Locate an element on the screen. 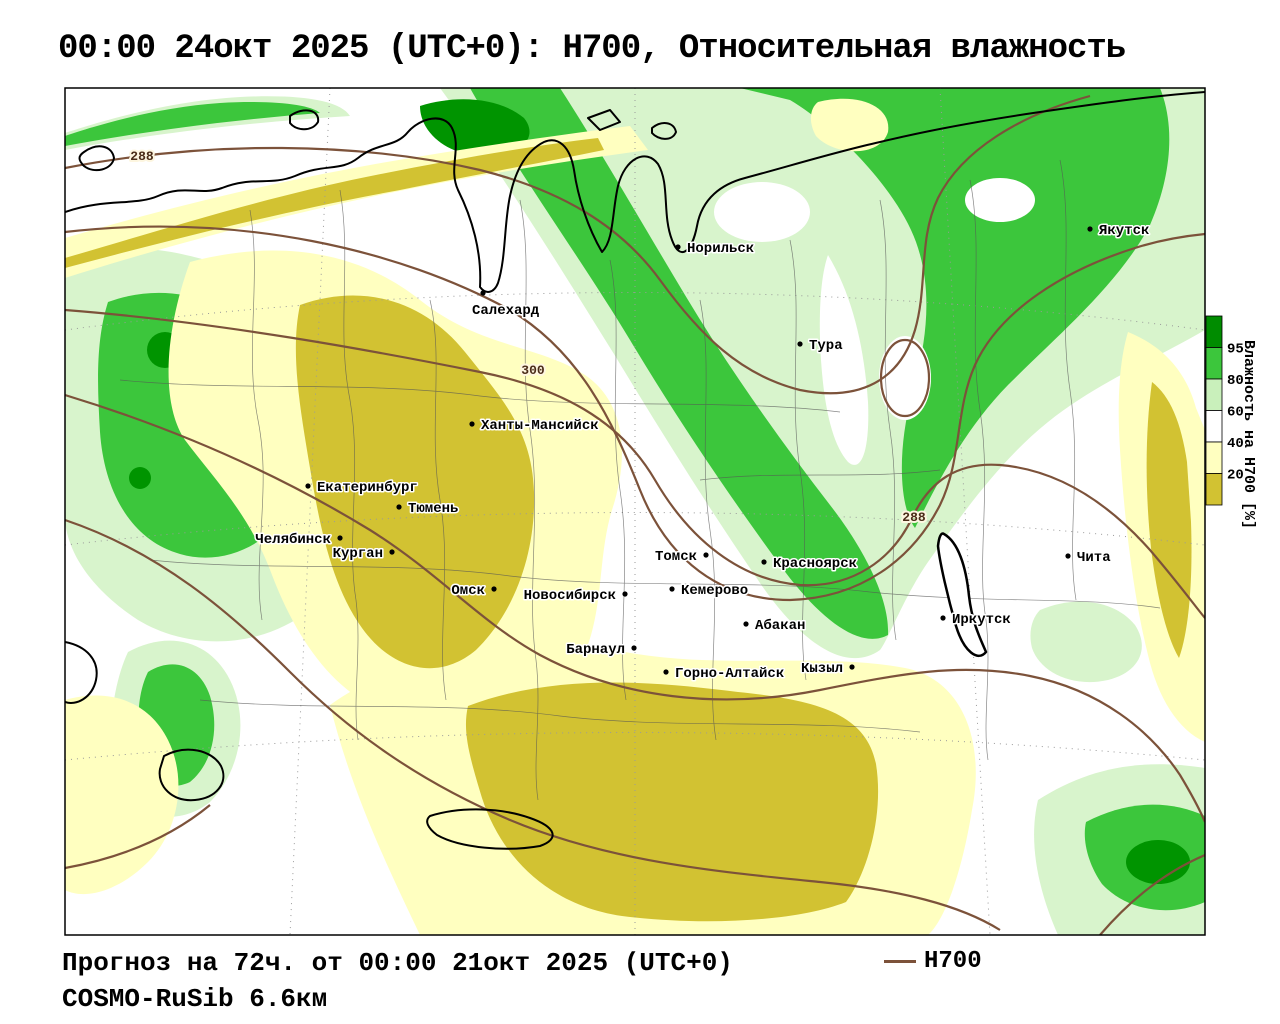 The width and height of the screenshot is (1280, 1024). h700-line-legend: H700 is located at coordinates (933, 961).